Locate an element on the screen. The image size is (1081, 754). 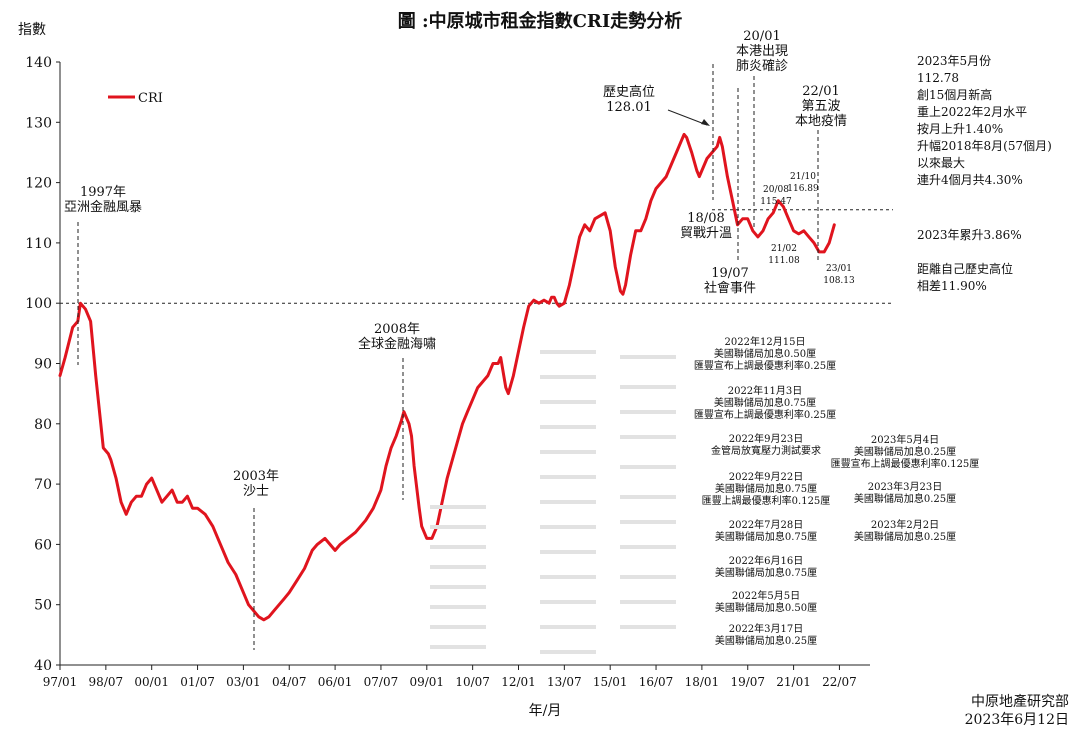
annotation-2001-line: 20/01 is located at coordinates (761, 36).